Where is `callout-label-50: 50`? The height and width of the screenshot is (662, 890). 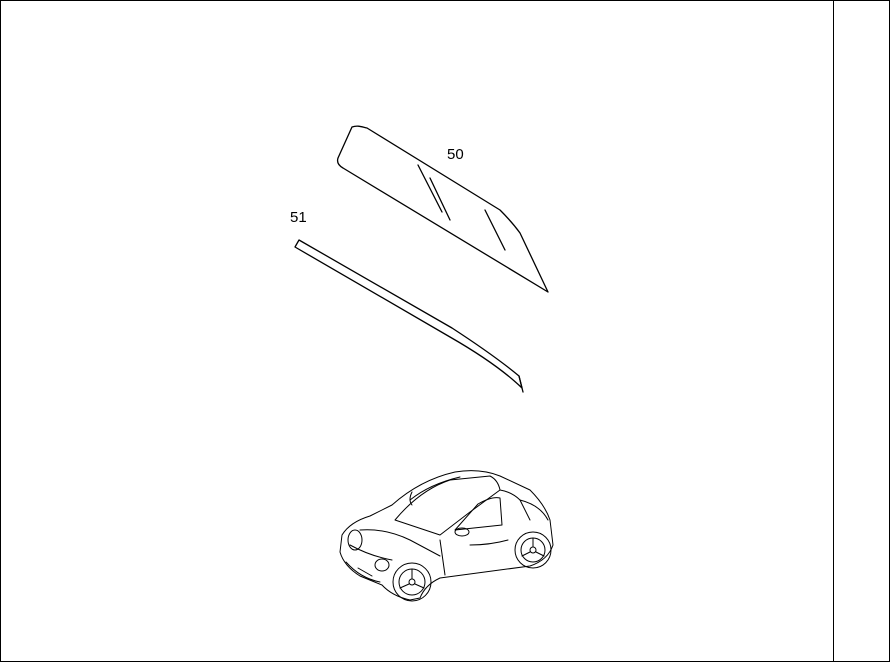 callout-label-50: 50 is located at coordinates (455, 154).